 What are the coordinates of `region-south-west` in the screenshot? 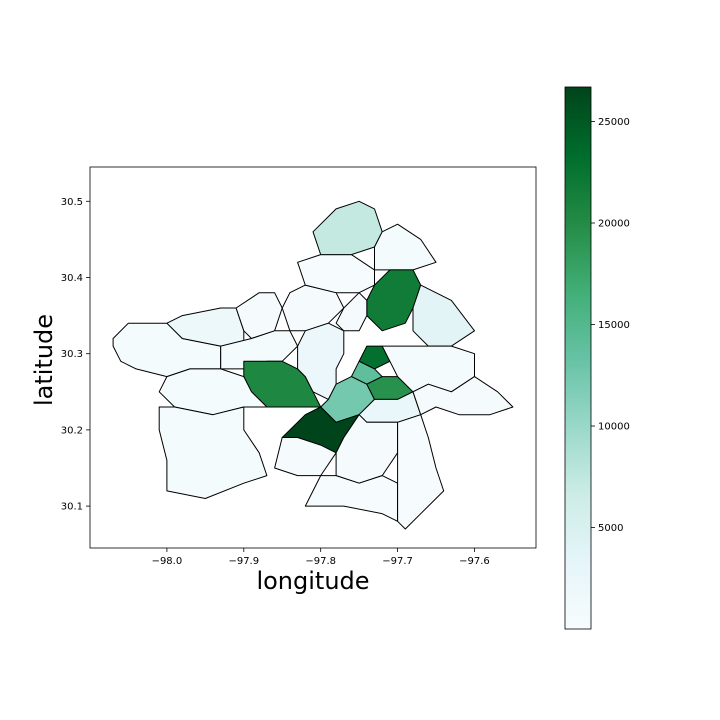 It's located at (305, 457).